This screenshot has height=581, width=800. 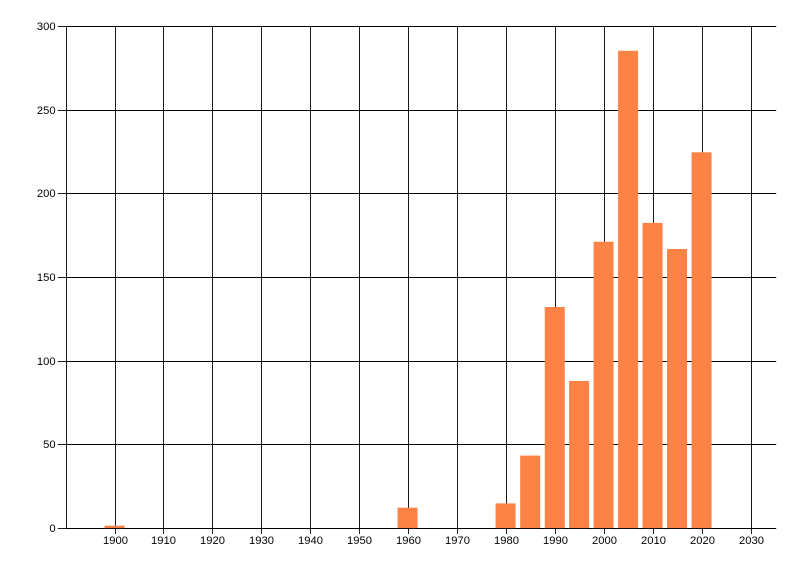 I want to click on svg-text: 150, so click(x=46, y=278).